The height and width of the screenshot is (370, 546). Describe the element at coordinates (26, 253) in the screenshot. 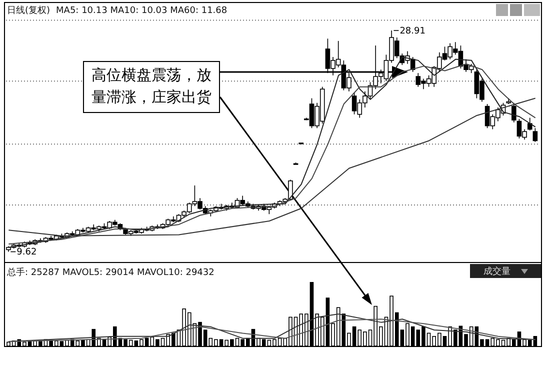

I see `annotation: 9.62` at that location.